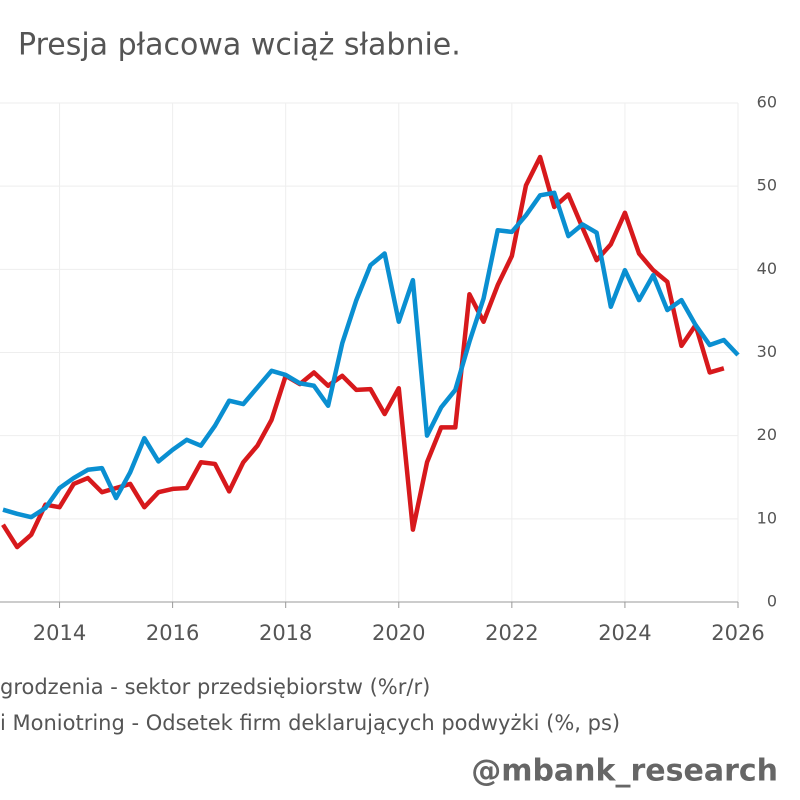  What do you see at coordinates (59, 633) in the screenshot?
I see `x-tick-label: 2014` at bounding box center [59, 633].